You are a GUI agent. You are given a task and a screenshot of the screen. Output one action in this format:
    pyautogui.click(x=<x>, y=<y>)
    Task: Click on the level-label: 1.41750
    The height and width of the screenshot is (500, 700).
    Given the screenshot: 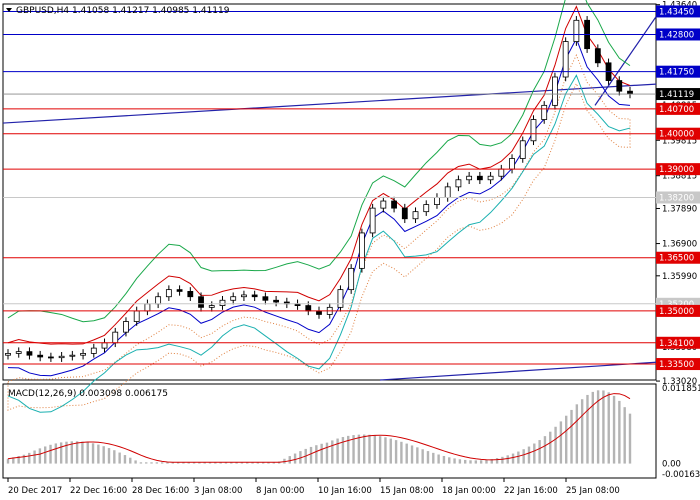 What is the action you would take?
    pyautogui.click(x=676, y=73)
    